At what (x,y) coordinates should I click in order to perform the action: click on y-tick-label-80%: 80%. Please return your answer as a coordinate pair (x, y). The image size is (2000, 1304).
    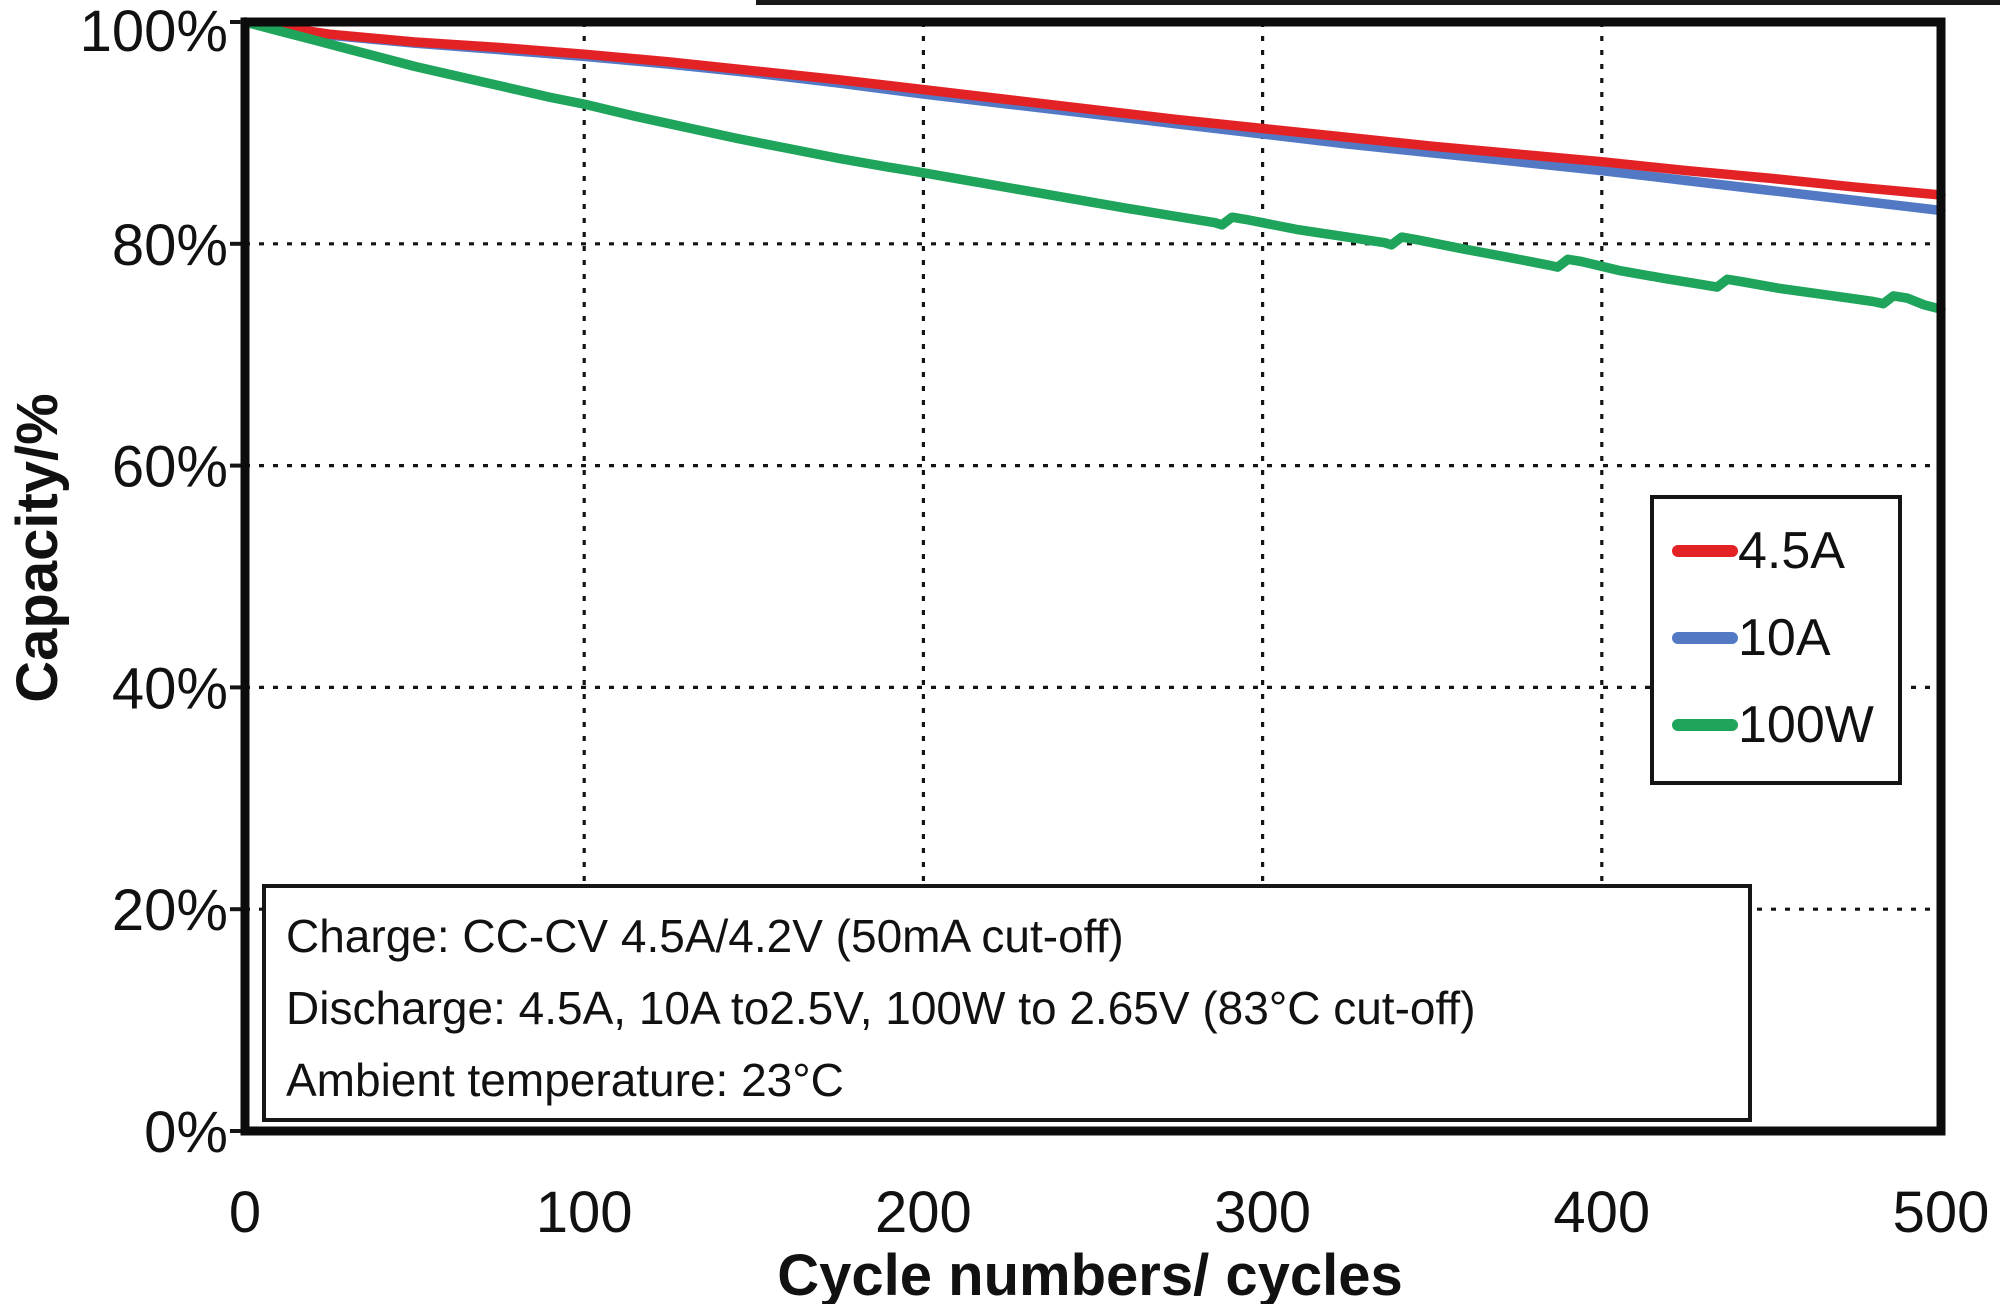
    Looking at the image, I should click on (170, 245).